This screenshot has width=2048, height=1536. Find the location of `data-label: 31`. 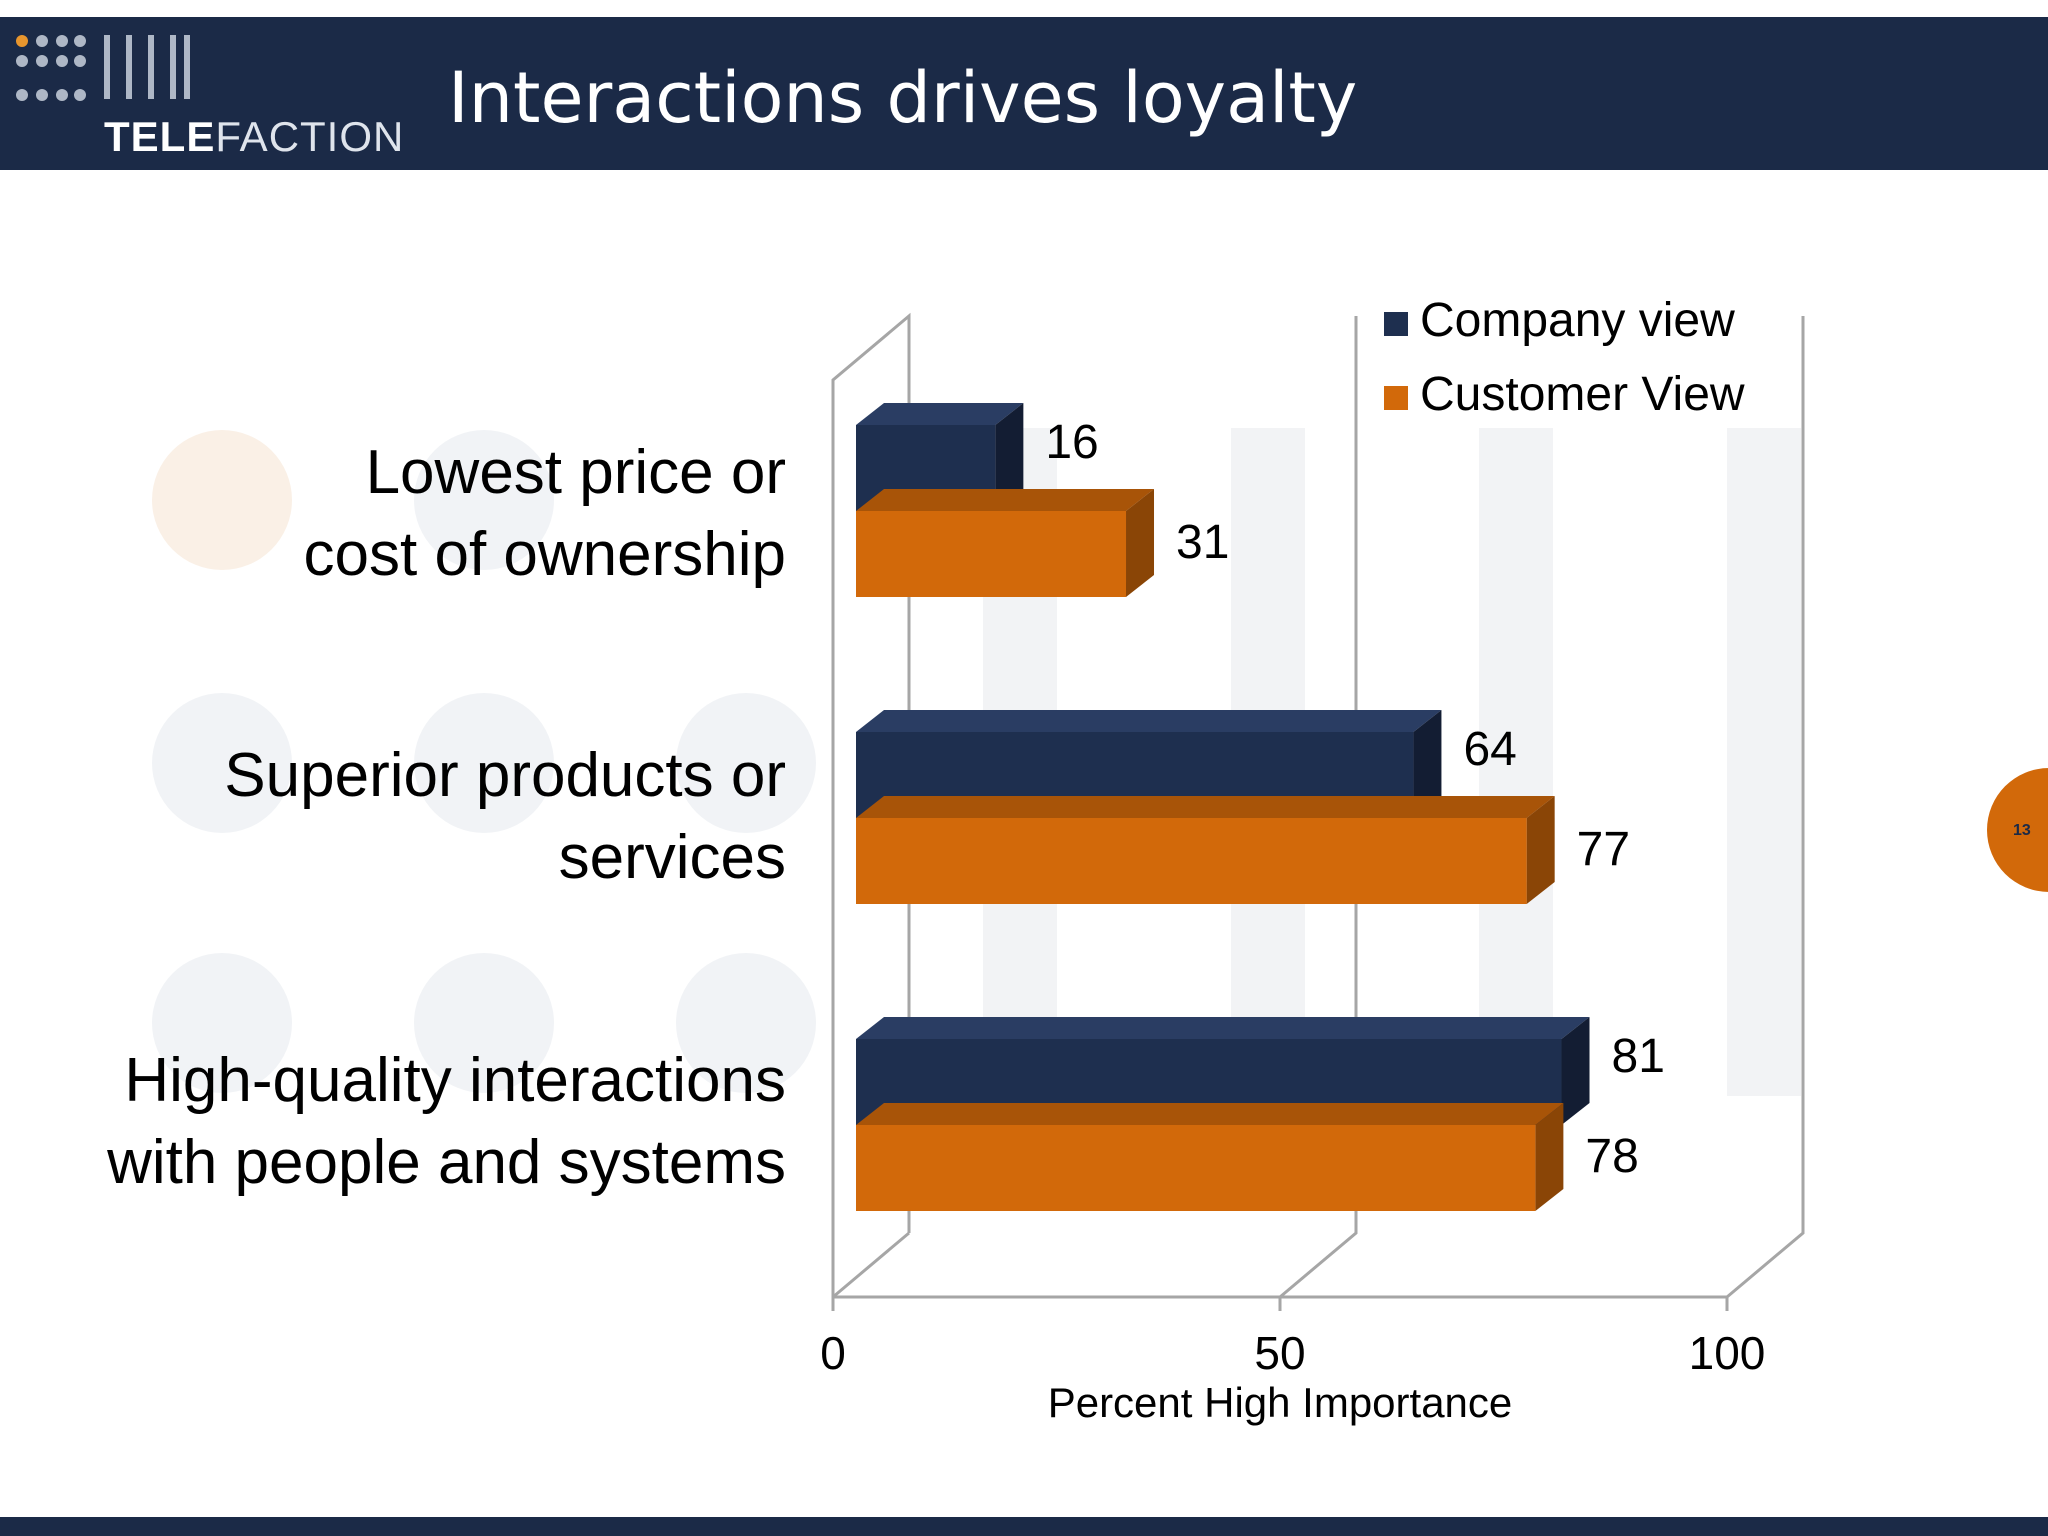

data-label: 31 is located at coordinates (1202, 542).